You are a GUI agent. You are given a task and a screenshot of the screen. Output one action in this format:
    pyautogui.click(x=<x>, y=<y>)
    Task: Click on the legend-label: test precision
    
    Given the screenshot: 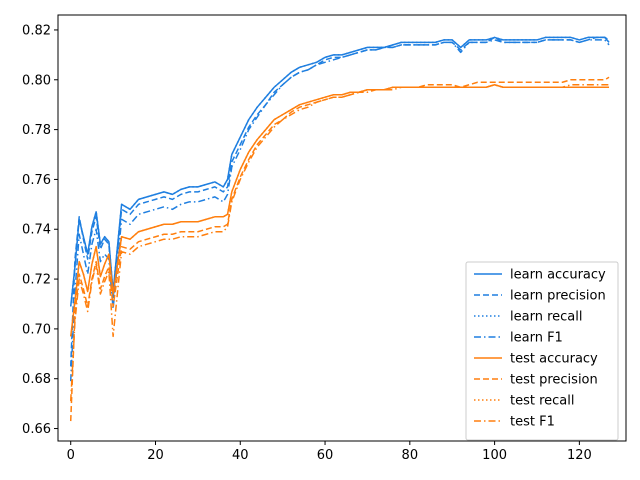 What is the action you would take?
    pyautogui.click(x=554, y=380)
    